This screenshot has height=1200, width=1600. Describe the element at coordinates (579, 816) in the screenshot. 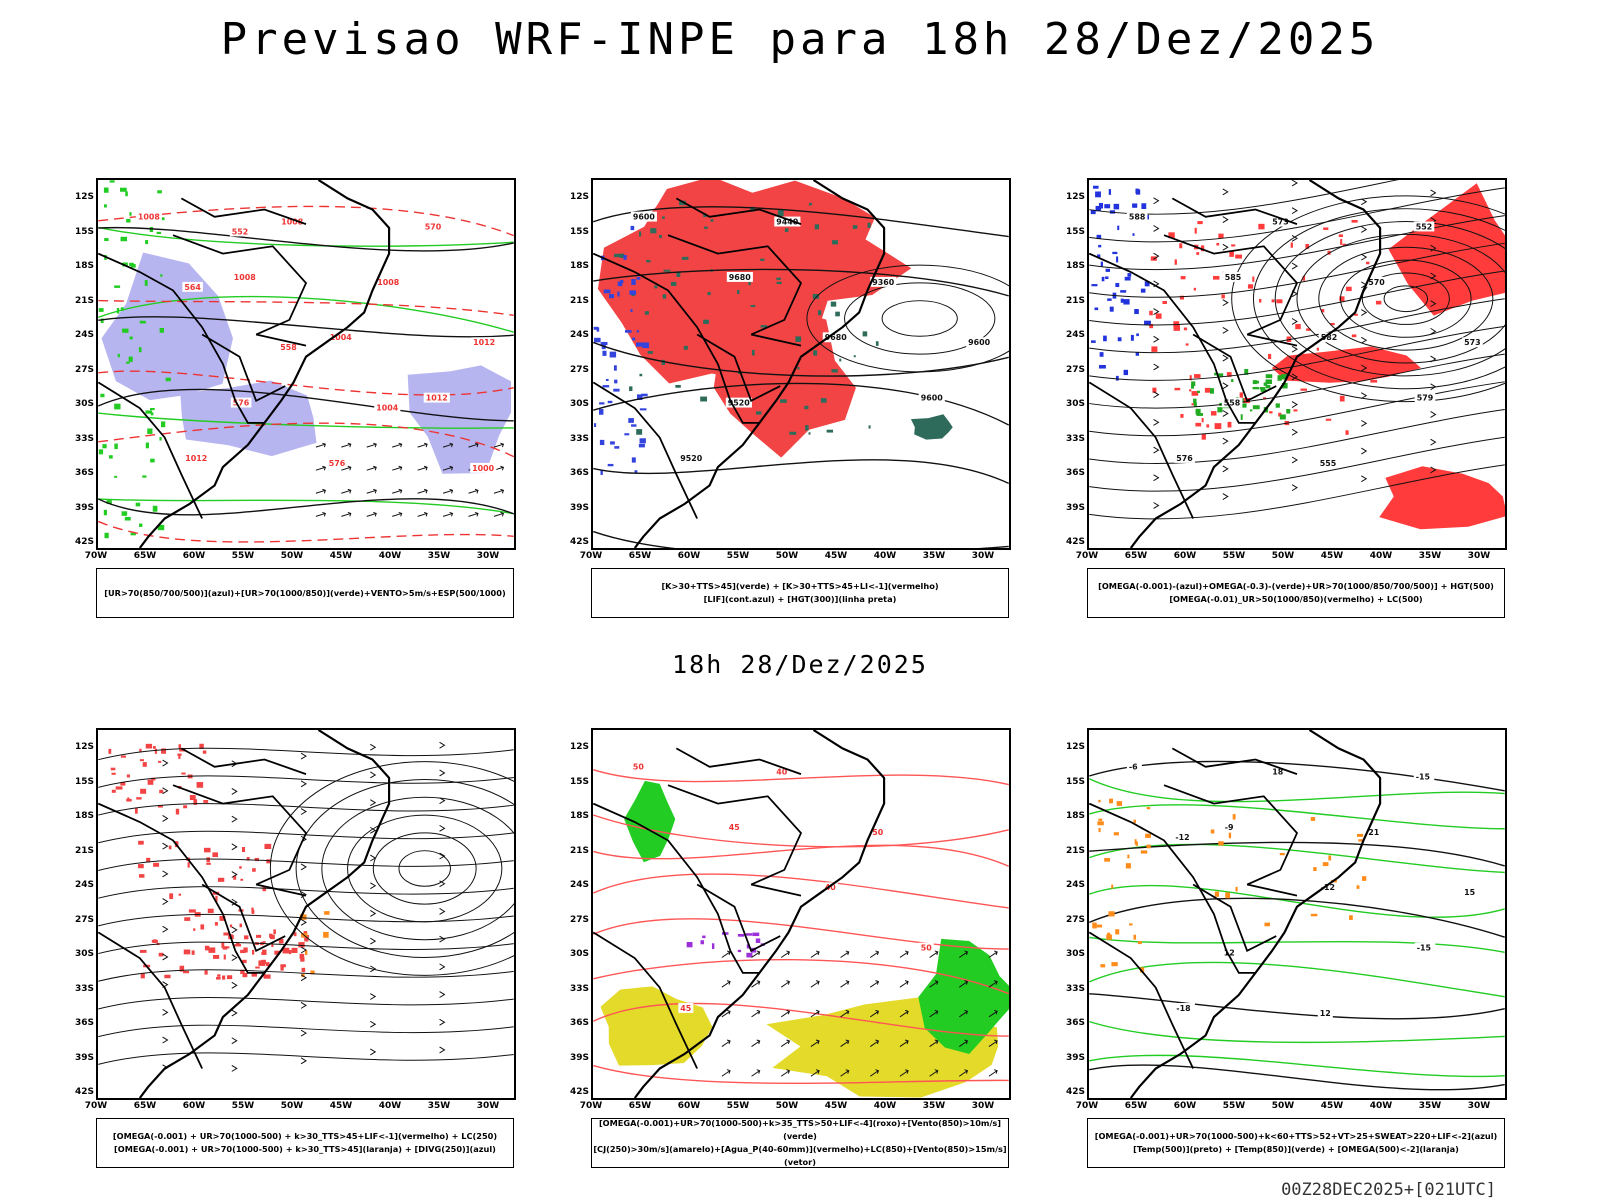

I see `lat-tick-label: 18S` at that location.